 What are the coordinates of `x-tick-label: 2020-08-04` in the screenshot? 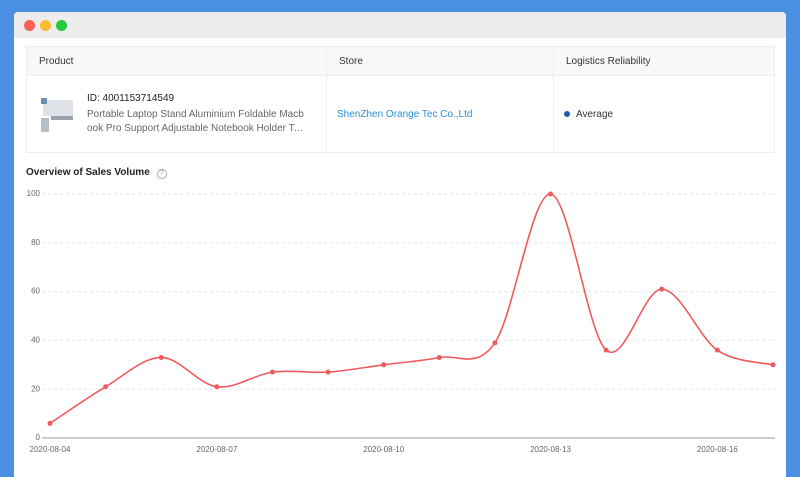 It's located at (50, 449).